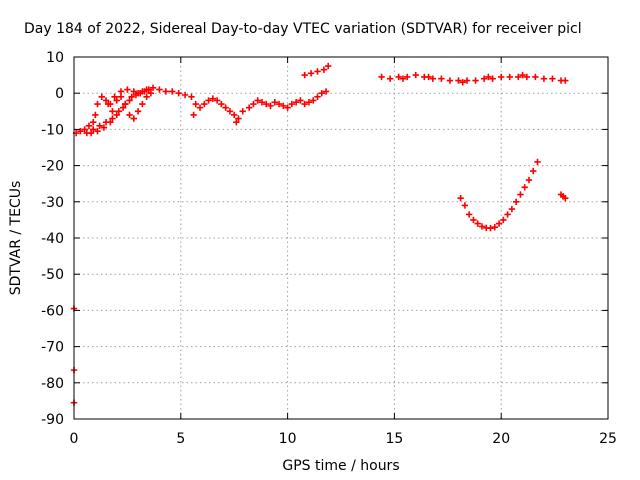  Describe the element at coordinates (52, 420) in the screenshot. I see `y-tick-label: -90` at that location.